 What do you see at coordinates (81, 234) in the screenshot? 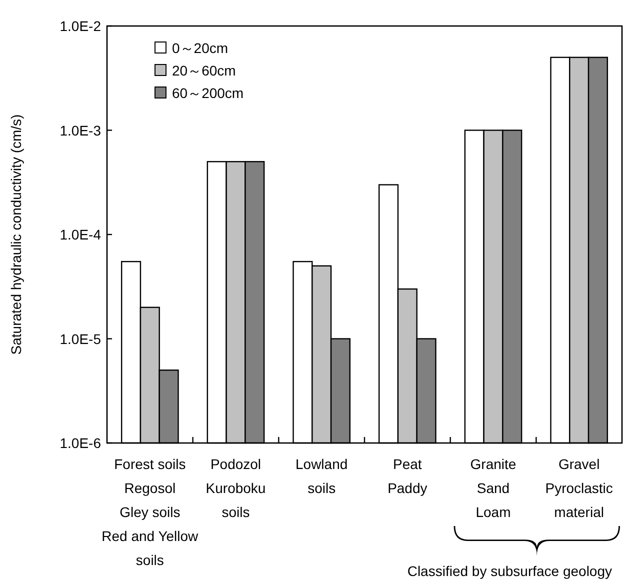
I see `y-tick-label: 1.0E-4` at bounding box center [81, 234].